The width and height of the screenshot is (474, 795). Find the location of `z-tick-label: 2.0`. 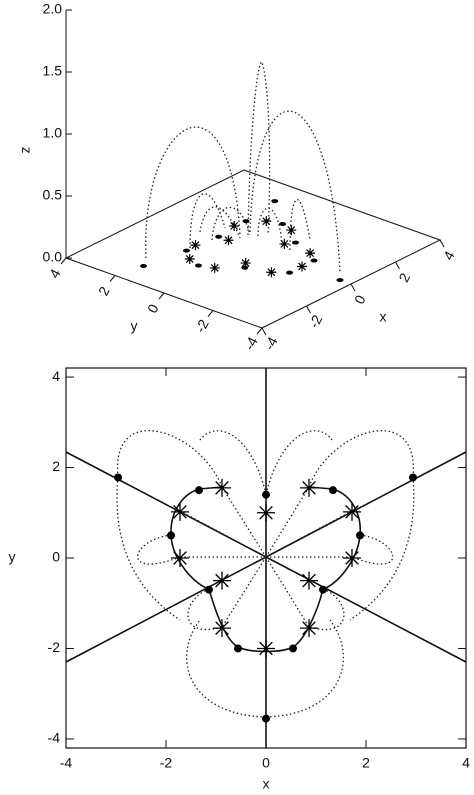

z-tick-label: 2.0 is located at coordinates (53, 9).